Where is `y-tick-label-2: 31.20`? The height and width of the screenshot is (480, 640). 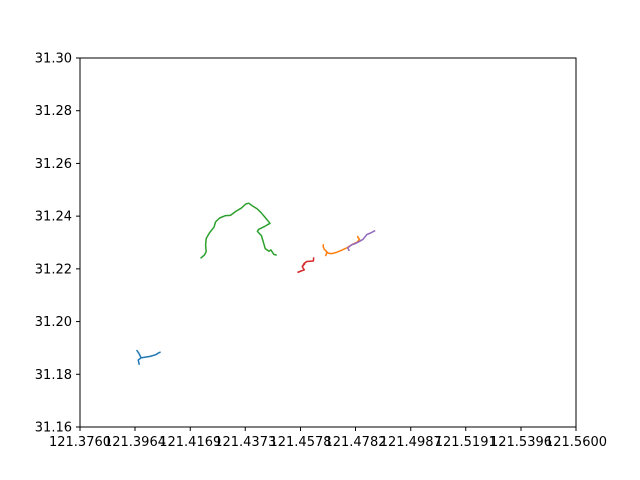
y-tick-label-2: 31.20 is located at coordinates (53, 322).